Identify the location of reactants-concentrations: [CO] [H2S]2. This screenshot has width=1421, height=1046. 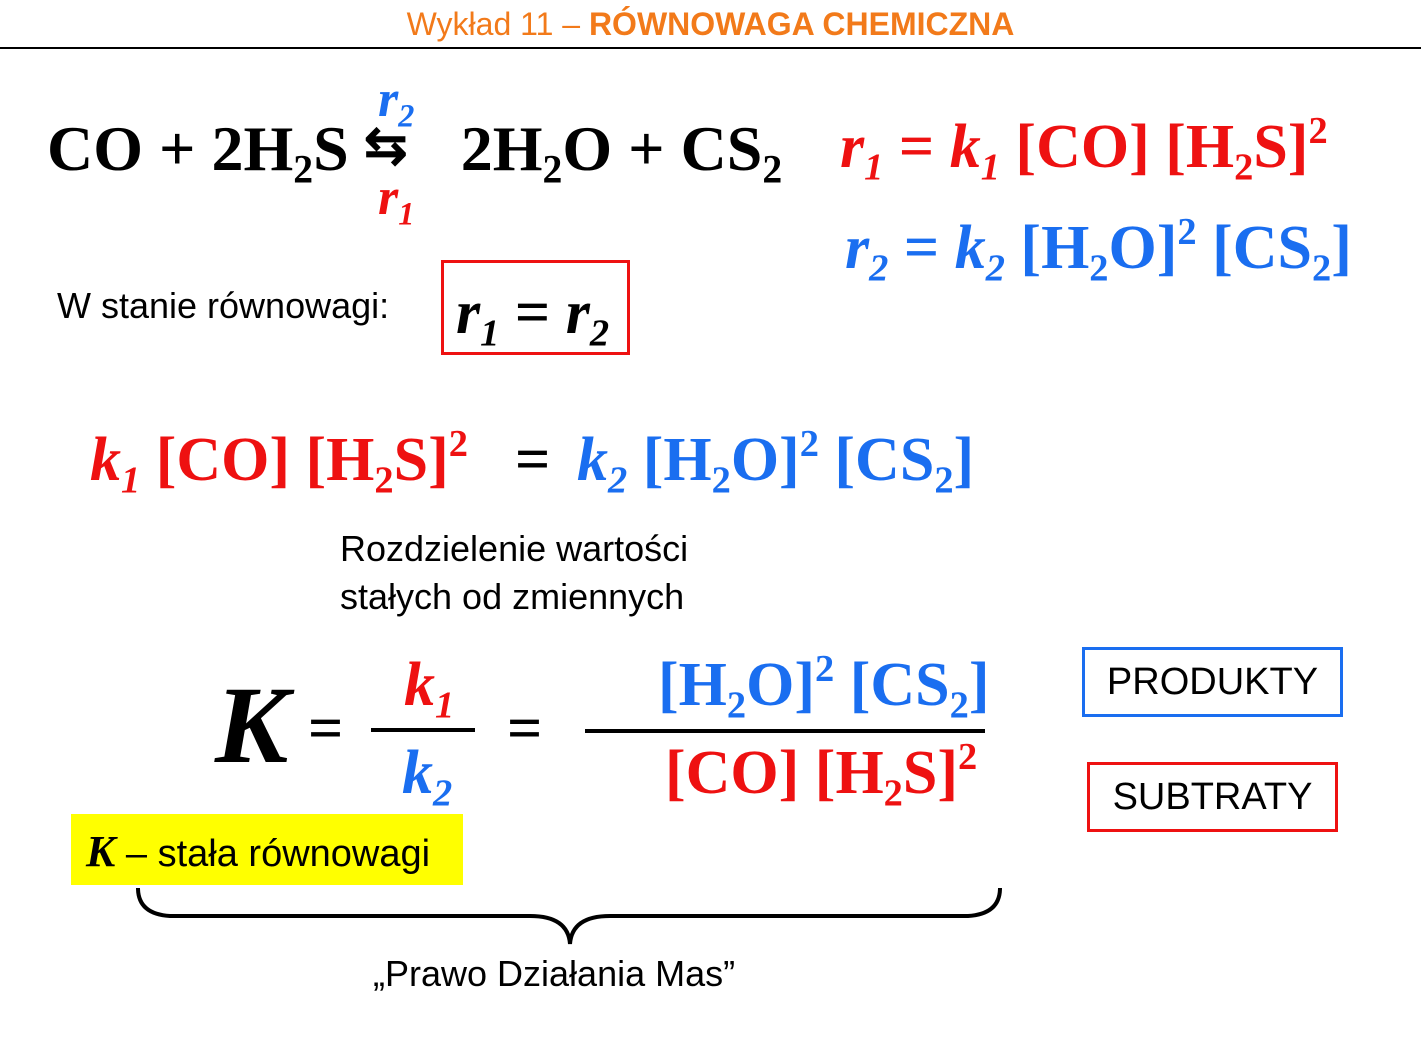
(821, 775).